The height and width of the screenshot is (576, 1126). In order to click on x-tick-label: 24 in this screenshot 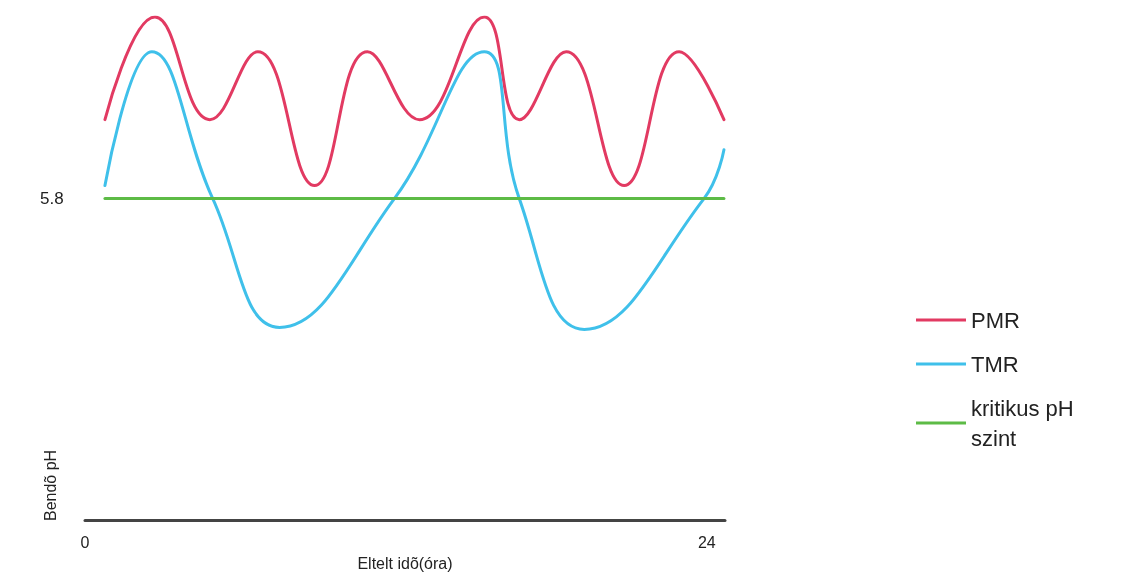, I will do `click(706, 542)`.